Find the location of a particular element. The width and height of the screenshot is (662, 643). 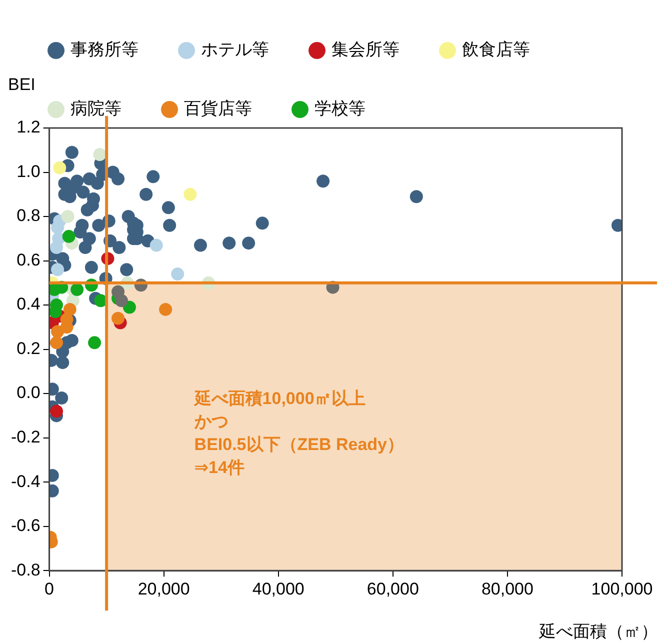

x-tick-label: 80,000 is located at coordinates (507, 588).